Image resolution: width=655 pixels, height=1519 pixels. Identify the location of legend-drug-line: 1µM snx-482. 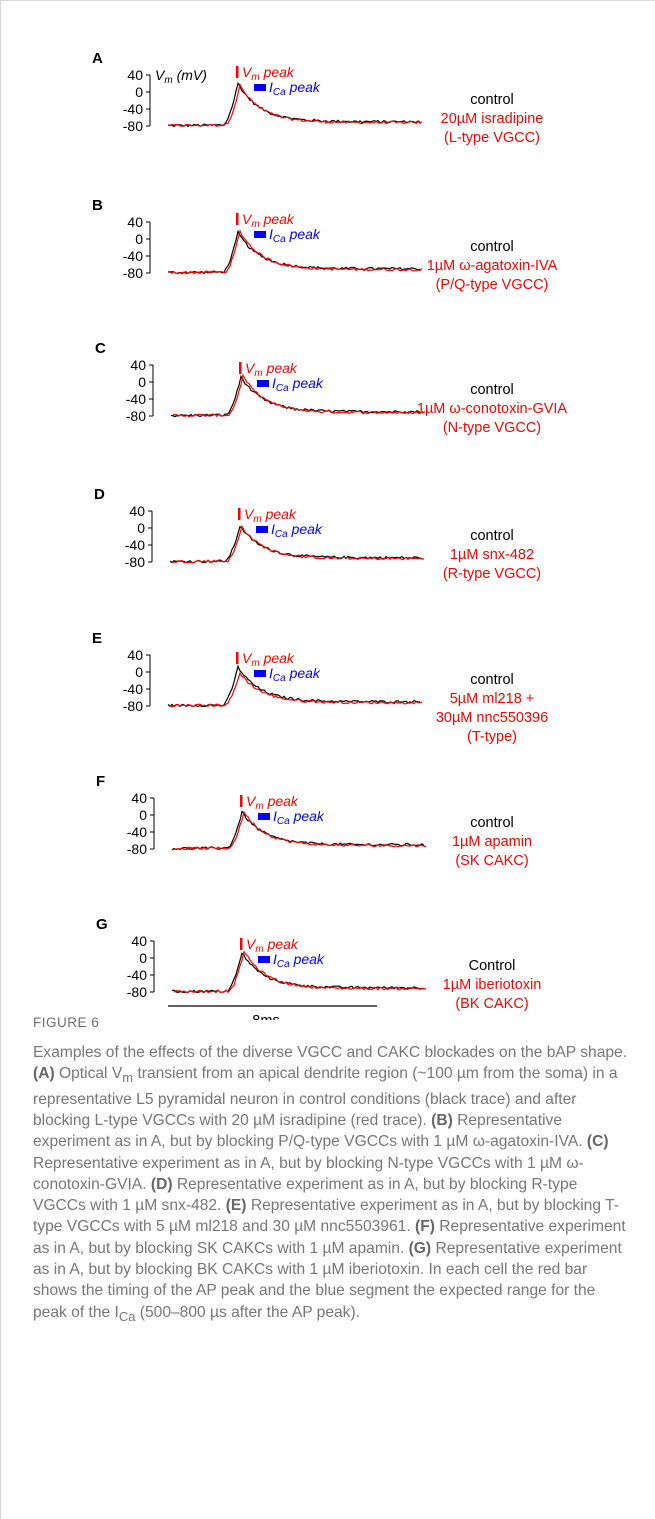
(492, 555).